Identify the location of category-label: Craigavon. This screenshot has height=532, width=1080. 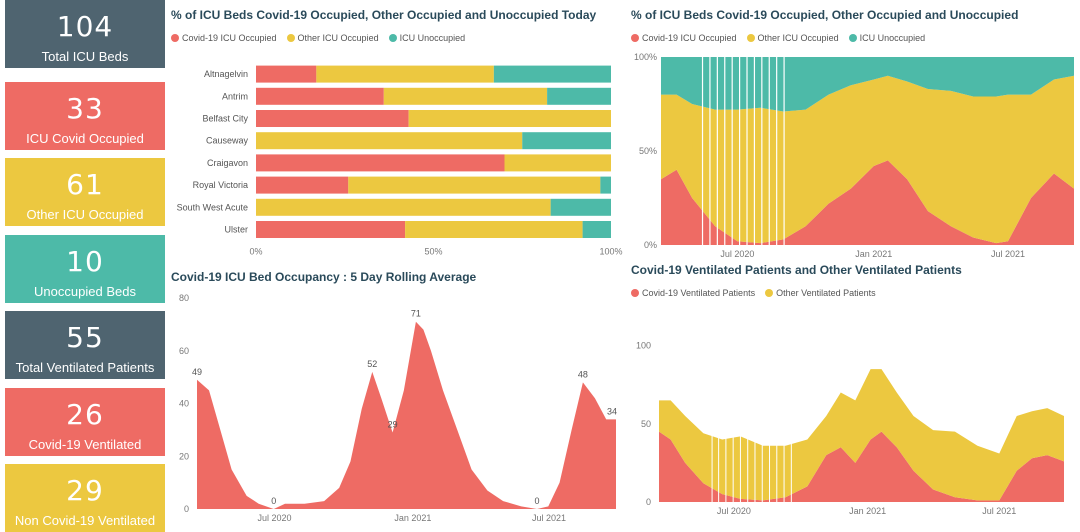
(227, 163).